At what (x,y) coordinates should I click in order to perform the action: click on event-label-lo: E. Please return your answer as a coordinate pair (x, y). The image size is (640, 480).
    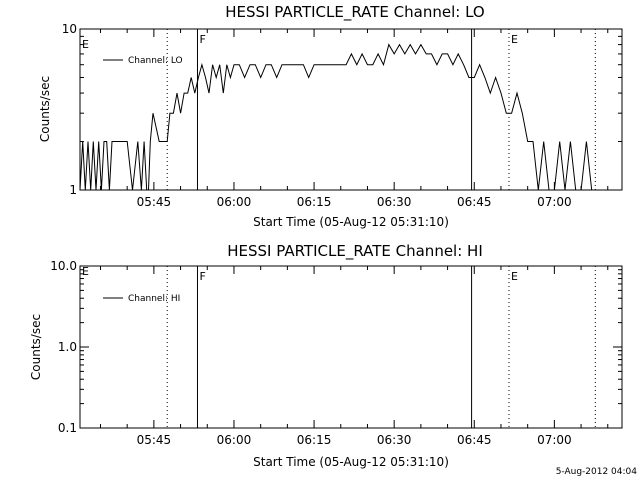
    Looking at the image, I should click on (514, 39).